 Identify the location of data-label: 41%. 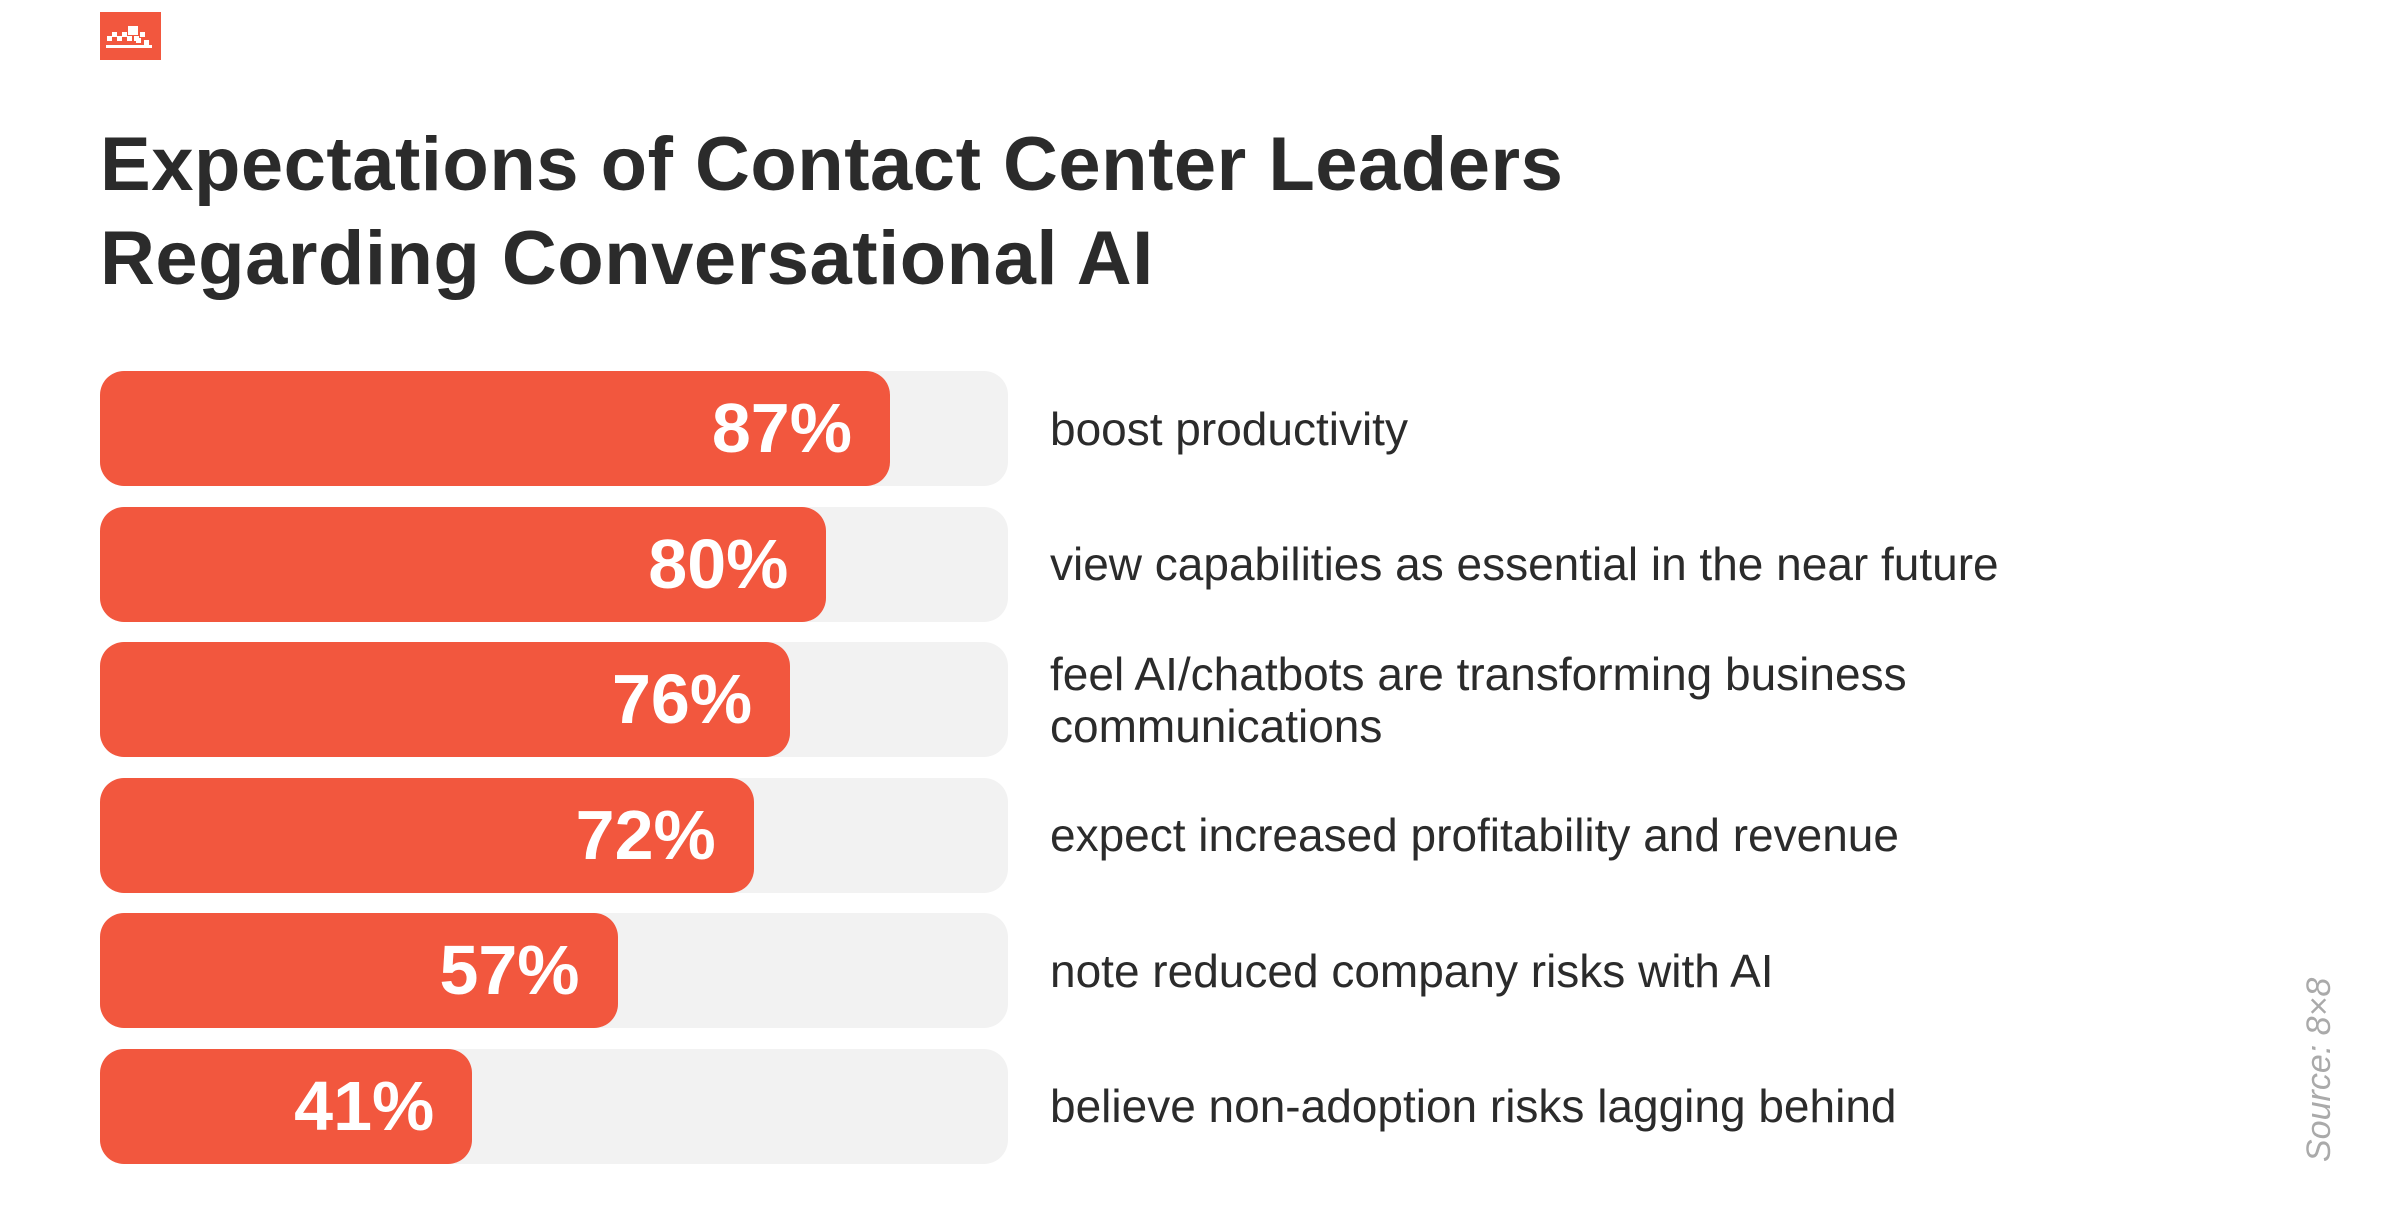
(364, 1105).